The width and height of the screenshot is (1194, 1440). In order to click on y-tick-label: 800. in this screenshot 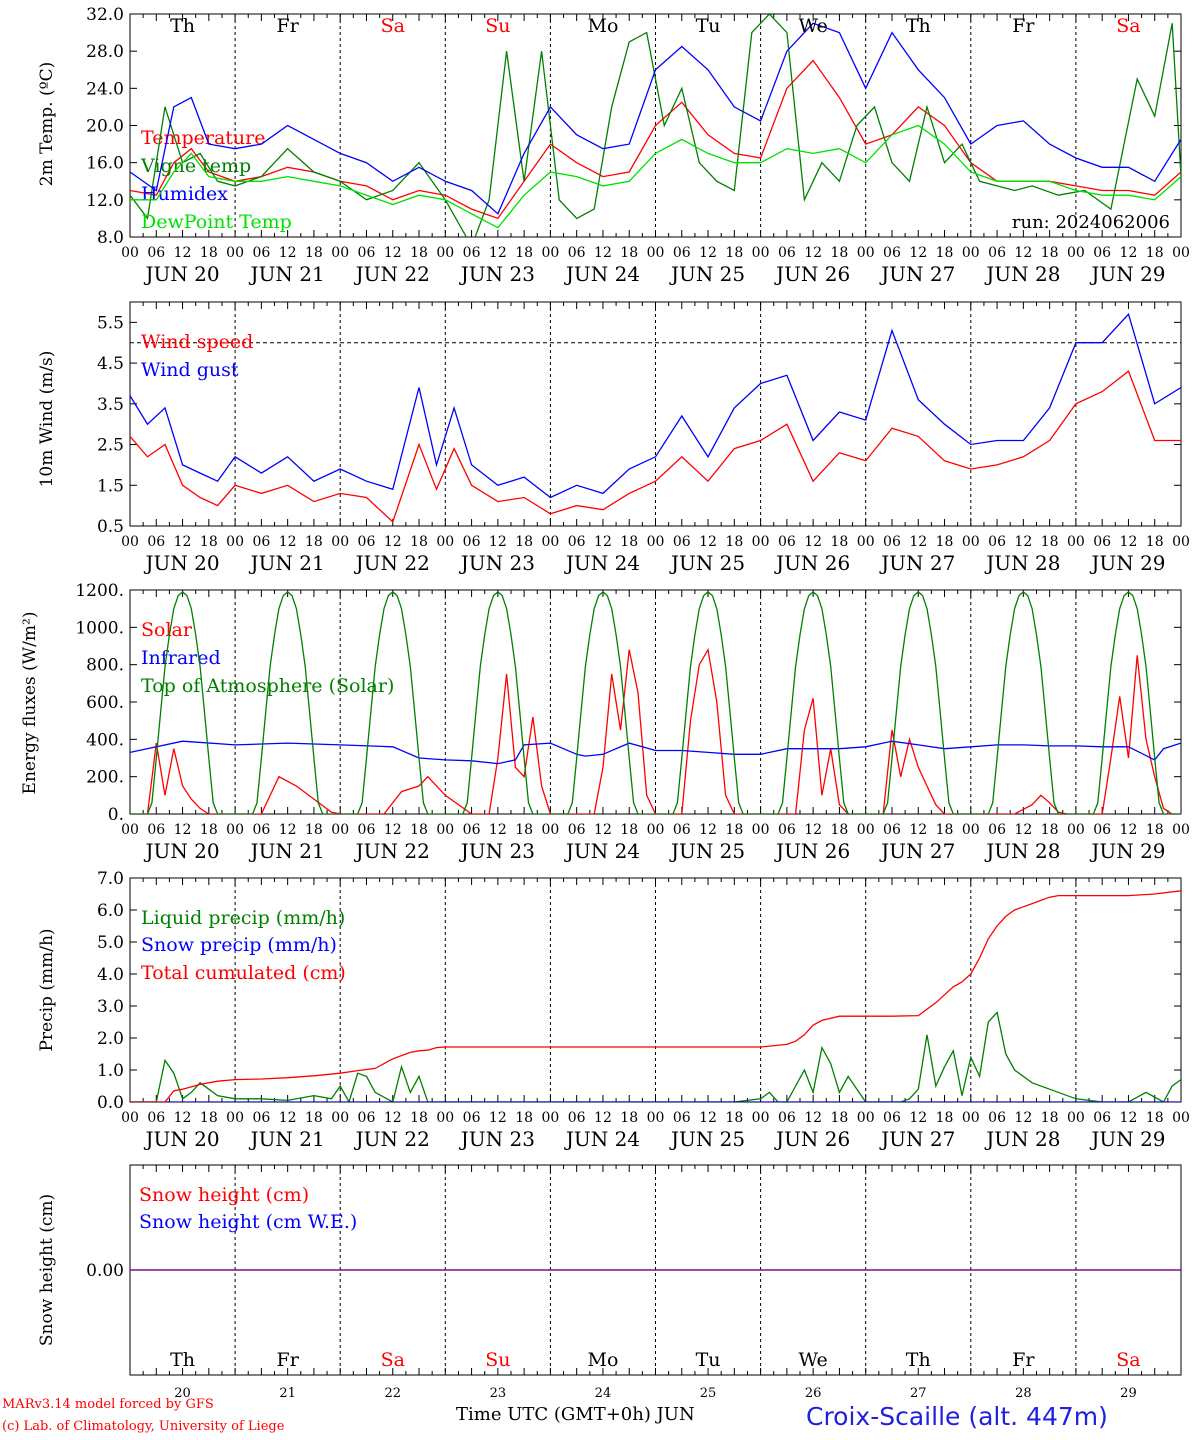, I will do `click(105, 666)`.